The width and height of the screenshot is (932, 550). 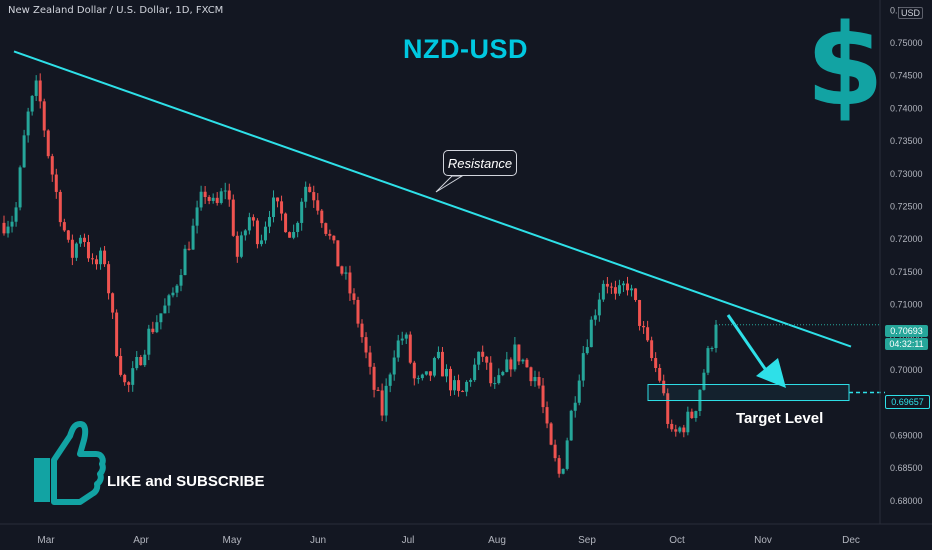 I want to click on target-level-label: Target Level, so click(x=780, y=418).